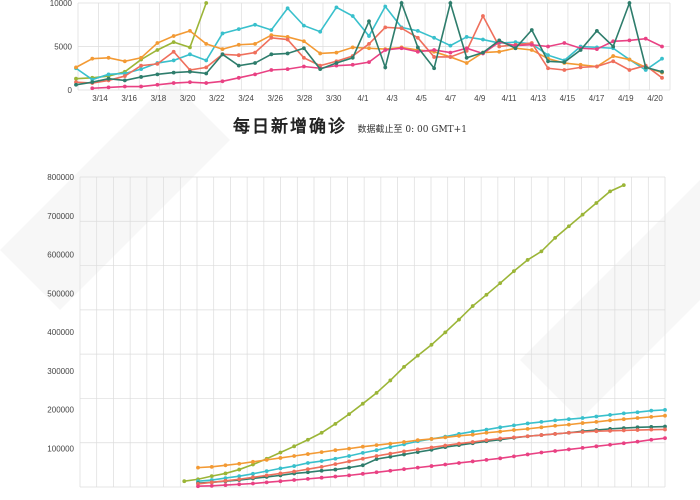  What do you see at coordinates (188, 98) in the screenshot?
I see `x-tick-label: 3/20` at bounding box center [188, 98].